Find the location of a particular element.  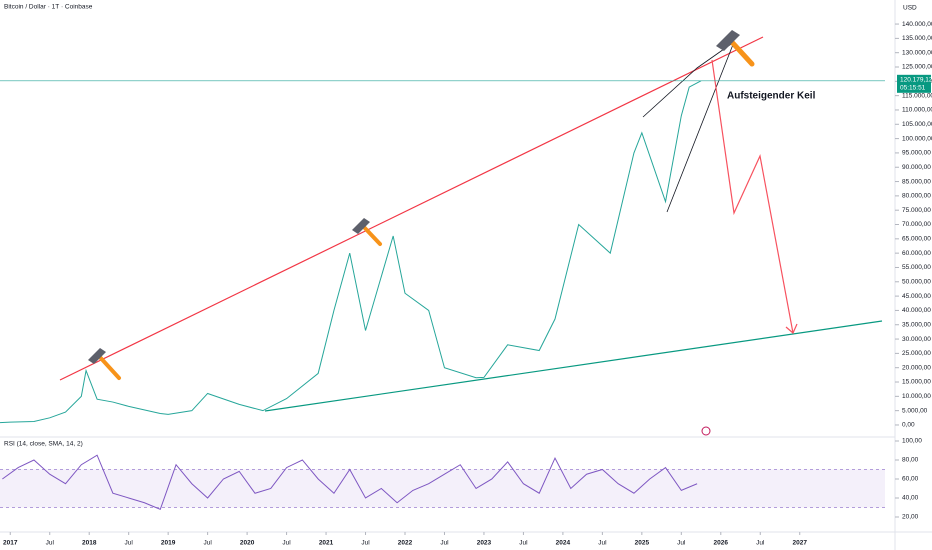

wedge-lower is located at coordinates (700, 127).